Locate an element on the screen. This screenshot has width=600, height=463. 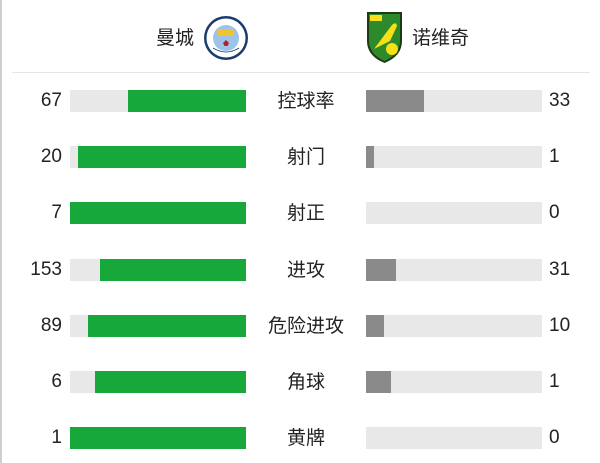
stat-label: 射正 is located at coordinates (305, 213).